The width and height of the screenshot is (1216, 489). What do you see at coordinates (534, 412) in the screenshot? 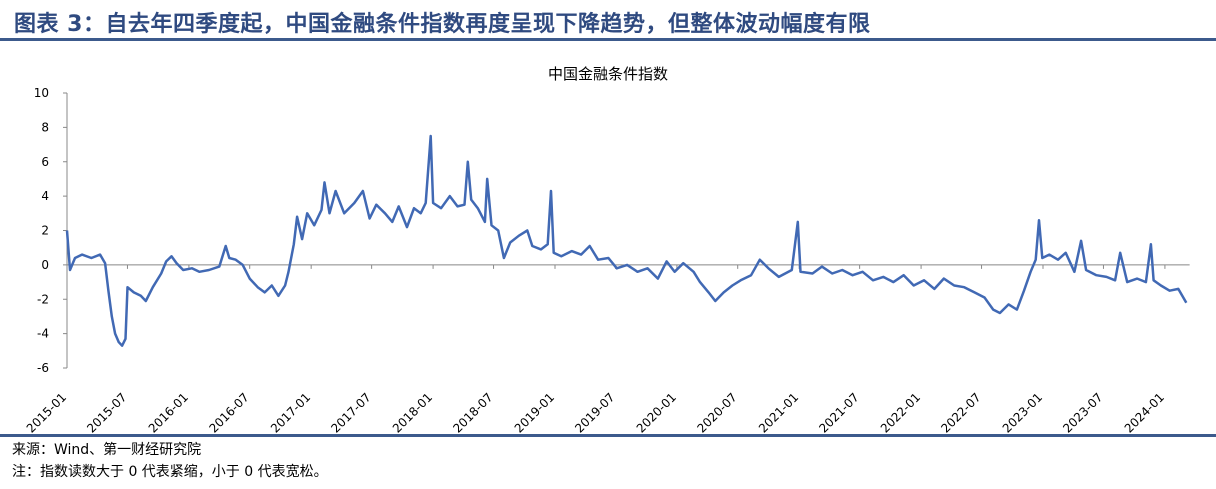
I see `x-tick-label: 2019-01` at bounding box center [534, 412].